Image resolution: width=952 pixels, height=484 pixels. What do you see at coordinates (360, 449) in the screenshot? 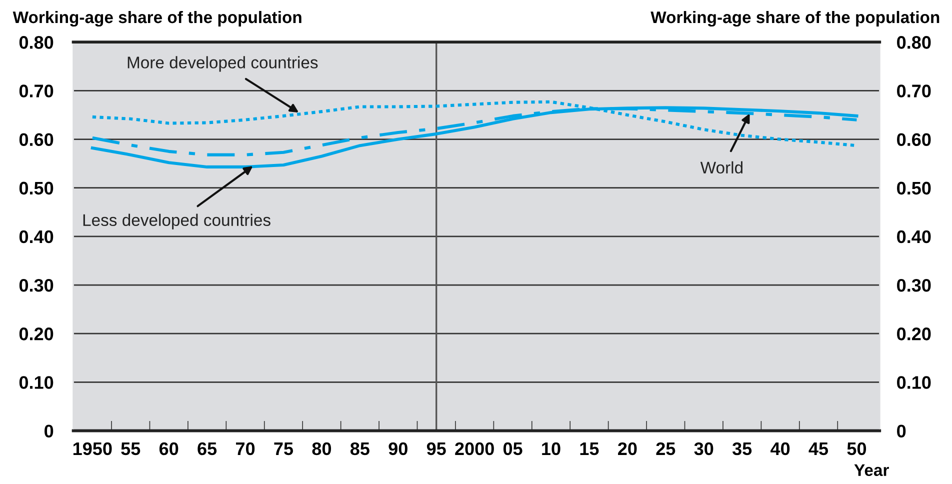
I see `x-tick-label: 85` at bounding box center [360, 449].